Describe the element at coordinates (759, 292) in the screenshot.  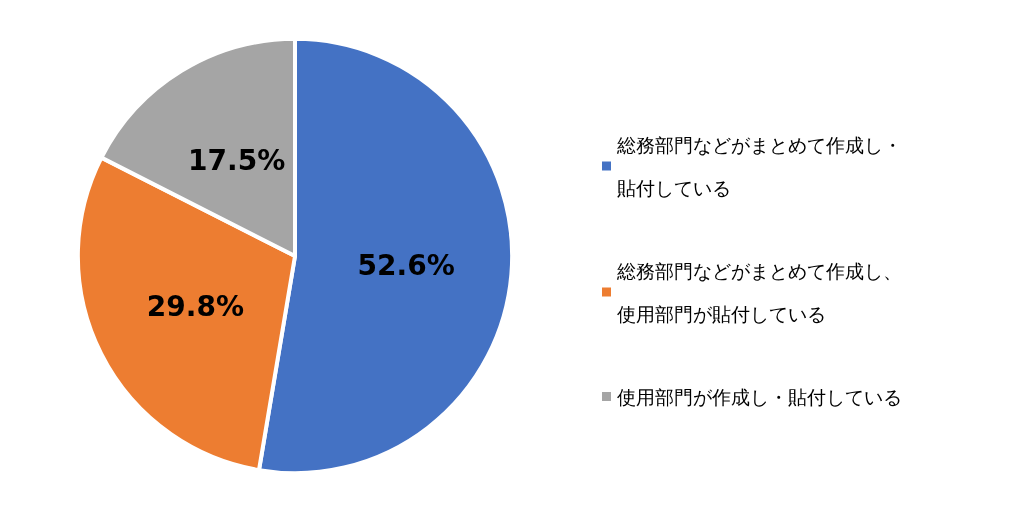
I see `legend-label: 総務部門などがまとめて作成し、使用部門が貼付している` at that location.